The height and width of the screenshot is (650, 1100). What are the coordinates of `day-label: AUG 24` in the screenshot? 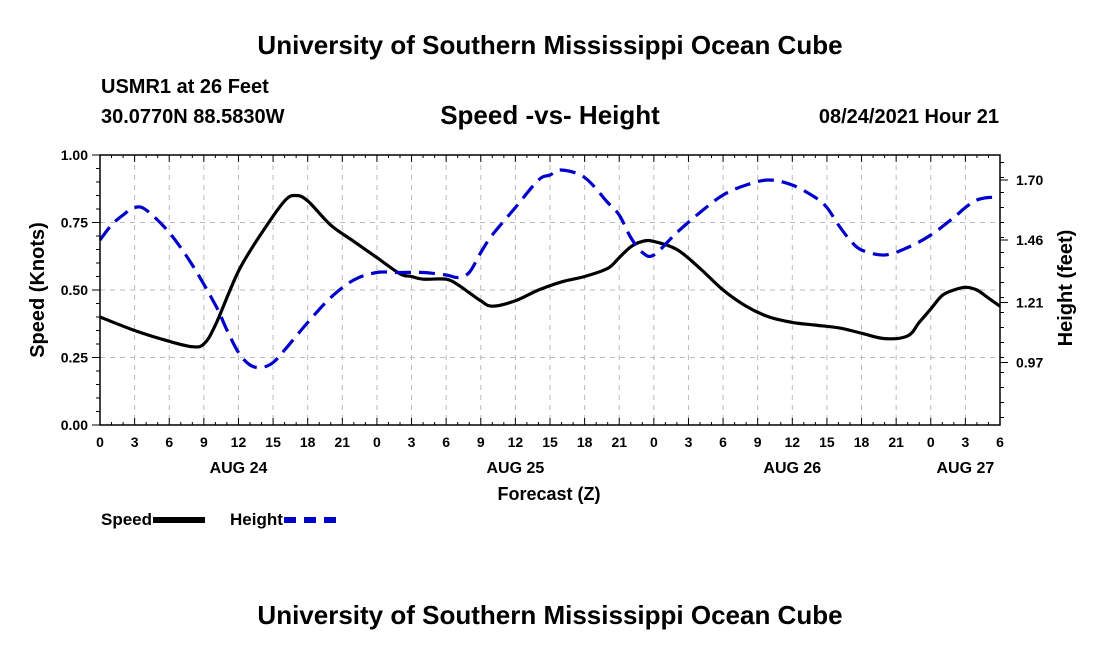 It's located at (239, 468).